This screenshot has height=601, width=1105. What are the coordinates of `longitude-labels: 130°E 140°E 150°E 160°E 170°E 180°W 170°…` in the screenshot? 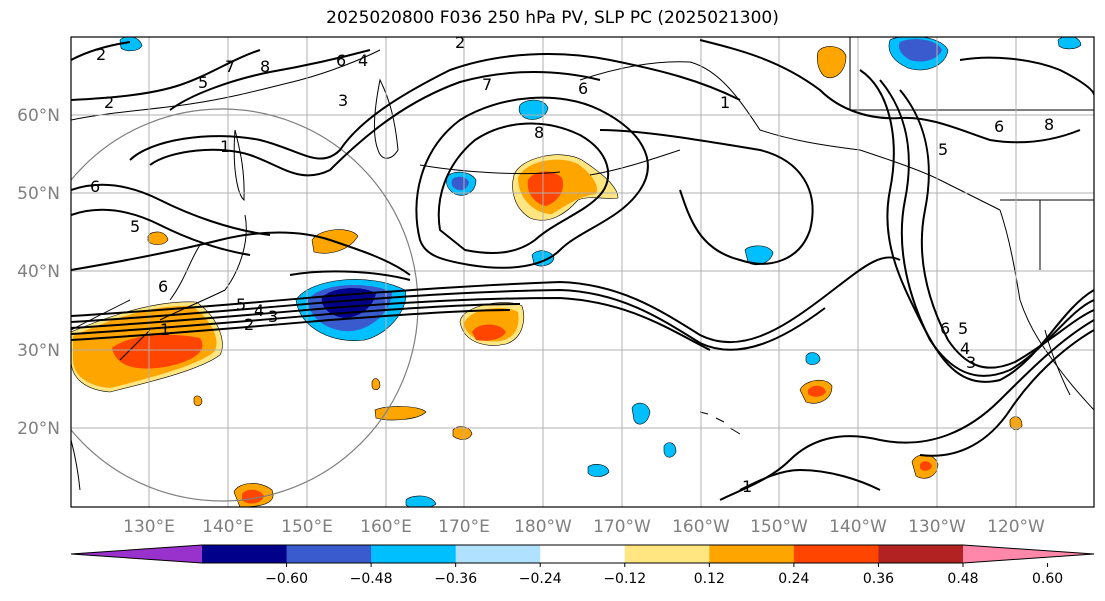 It's located at (584, 527).